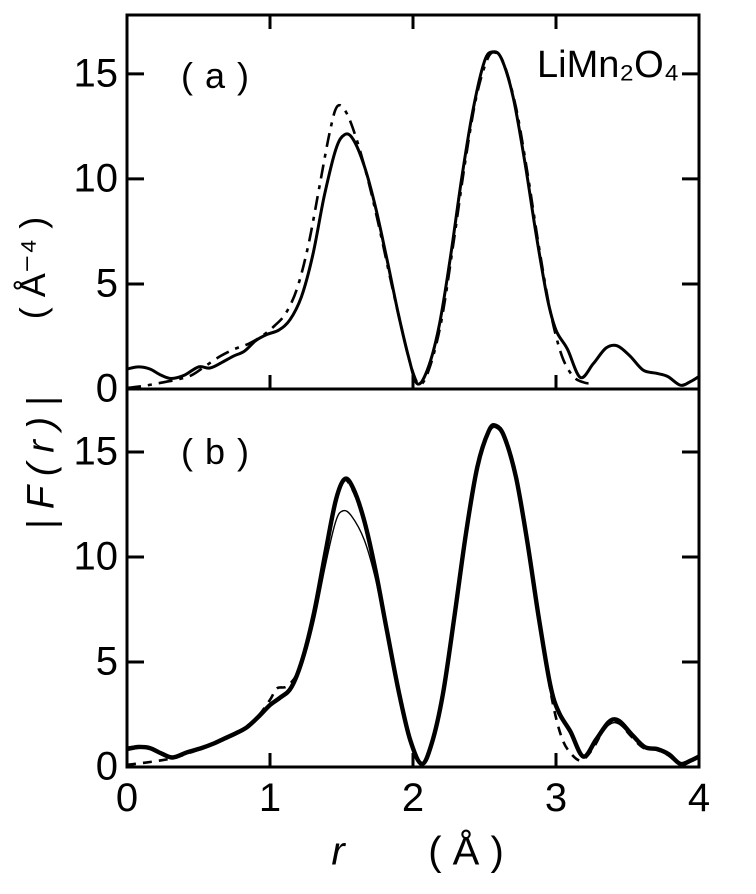  I want to click on x-axis-units-label: ( Å ), so click(466, 851).